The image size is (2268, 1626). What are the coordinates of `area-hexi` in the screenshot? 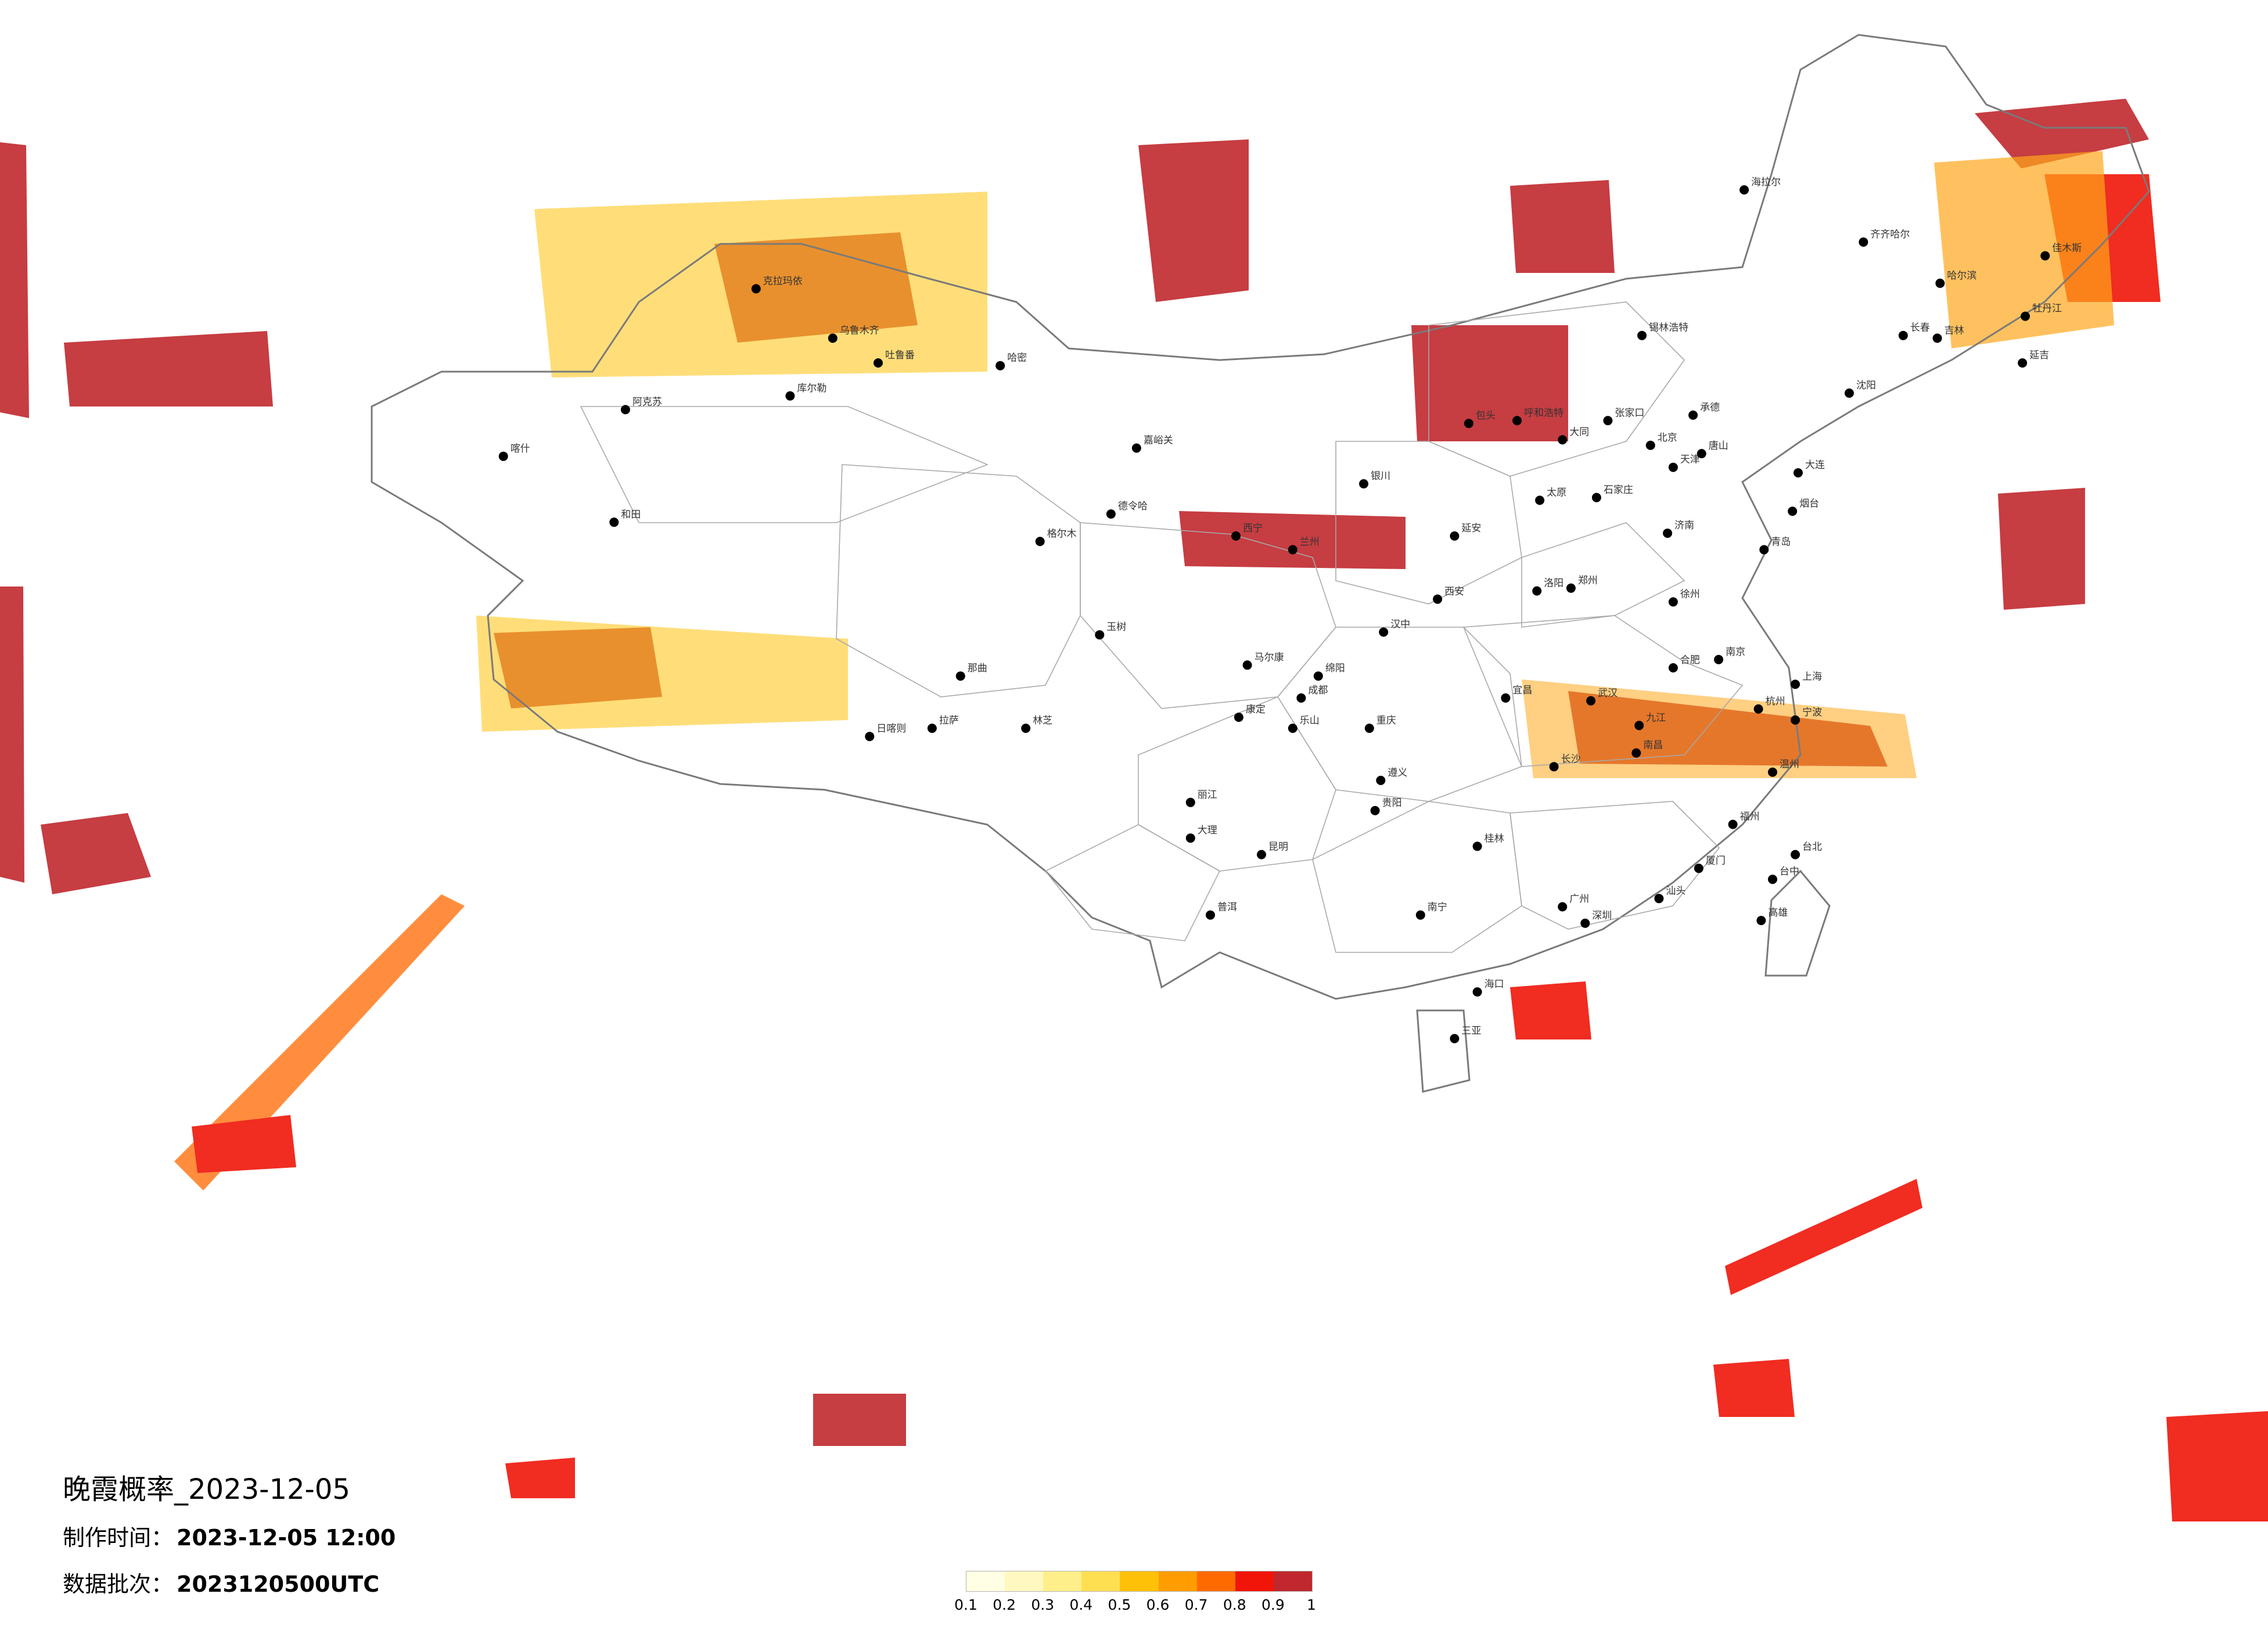 It's located at (1292, 540).